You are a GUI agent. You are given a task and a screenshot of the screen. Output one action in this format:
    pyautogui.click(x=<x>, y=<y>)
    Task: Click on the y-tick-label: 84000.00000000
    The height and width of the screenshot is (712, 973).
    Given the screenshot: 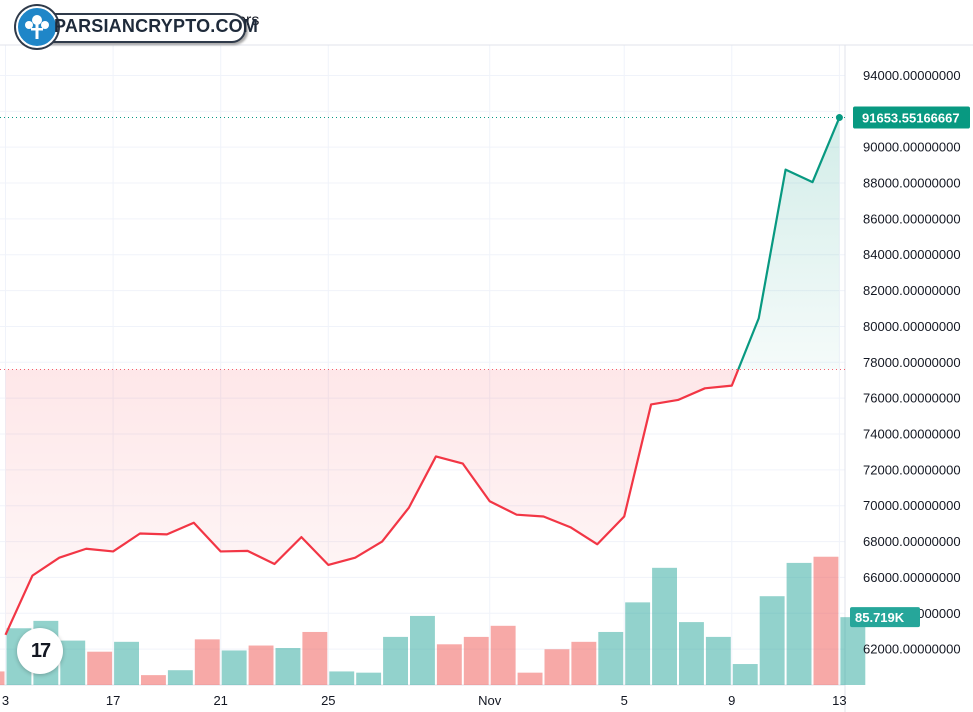 What is the action you would take?
    pyautogui.click(x=912, y=254)
    